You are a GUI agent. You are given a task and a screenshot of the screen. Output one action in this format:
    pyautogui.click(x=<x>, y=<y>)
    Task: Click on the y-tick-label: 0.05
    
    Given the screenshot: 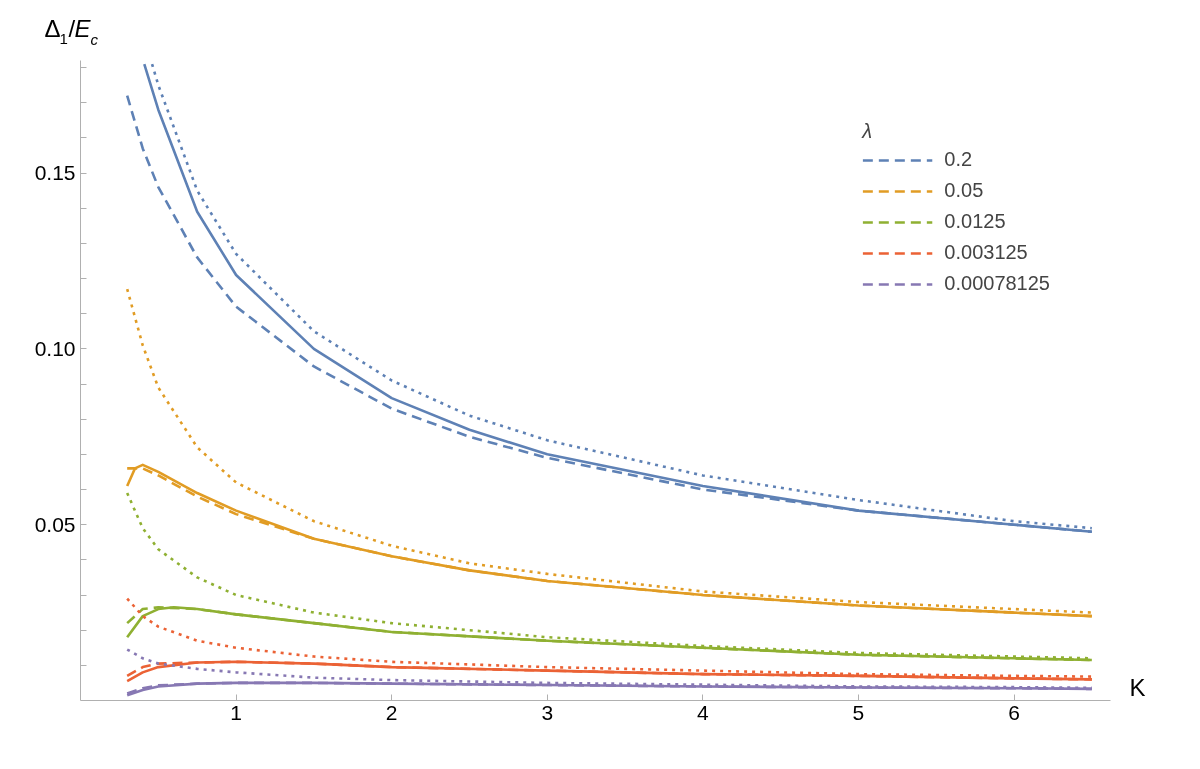 What is the action you would take?
    pyautogui.click(x=55, y=524)
    